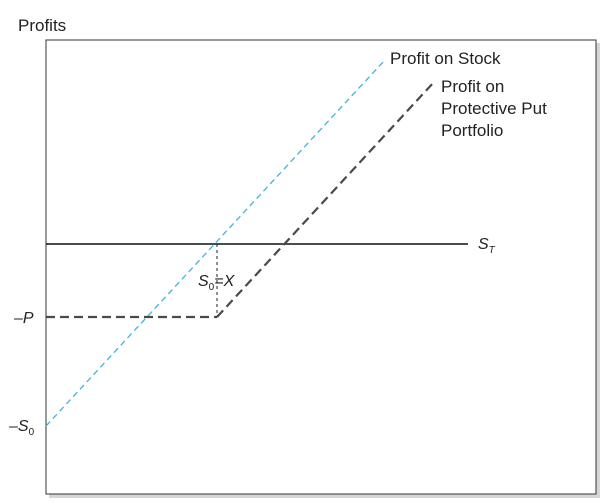 This screenshot has height=503, width=603. Describe the element at coordinates (472, 130) in the screenshot. I see `protective-put-label-line-3: Portfolio` at that location.